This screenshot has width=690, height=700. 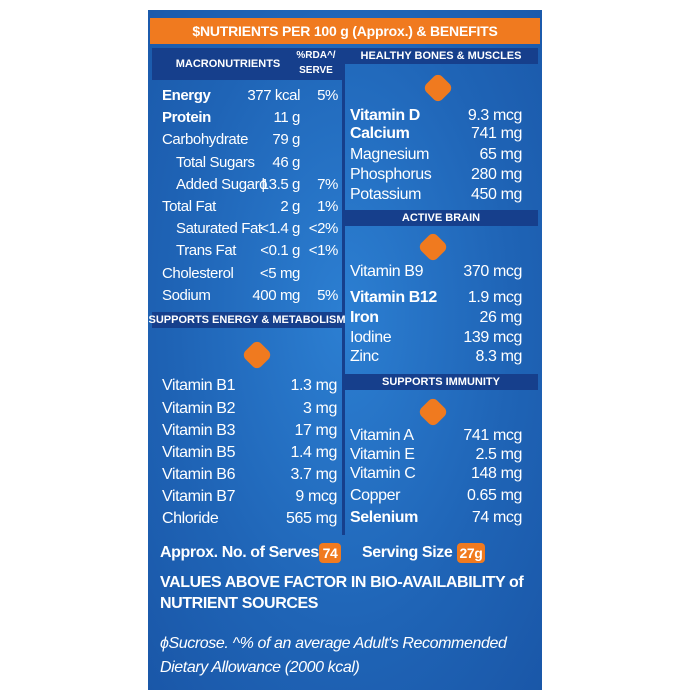 I want to click on nutrient-amount: 1.4 mg, so click(x=313, y=452).